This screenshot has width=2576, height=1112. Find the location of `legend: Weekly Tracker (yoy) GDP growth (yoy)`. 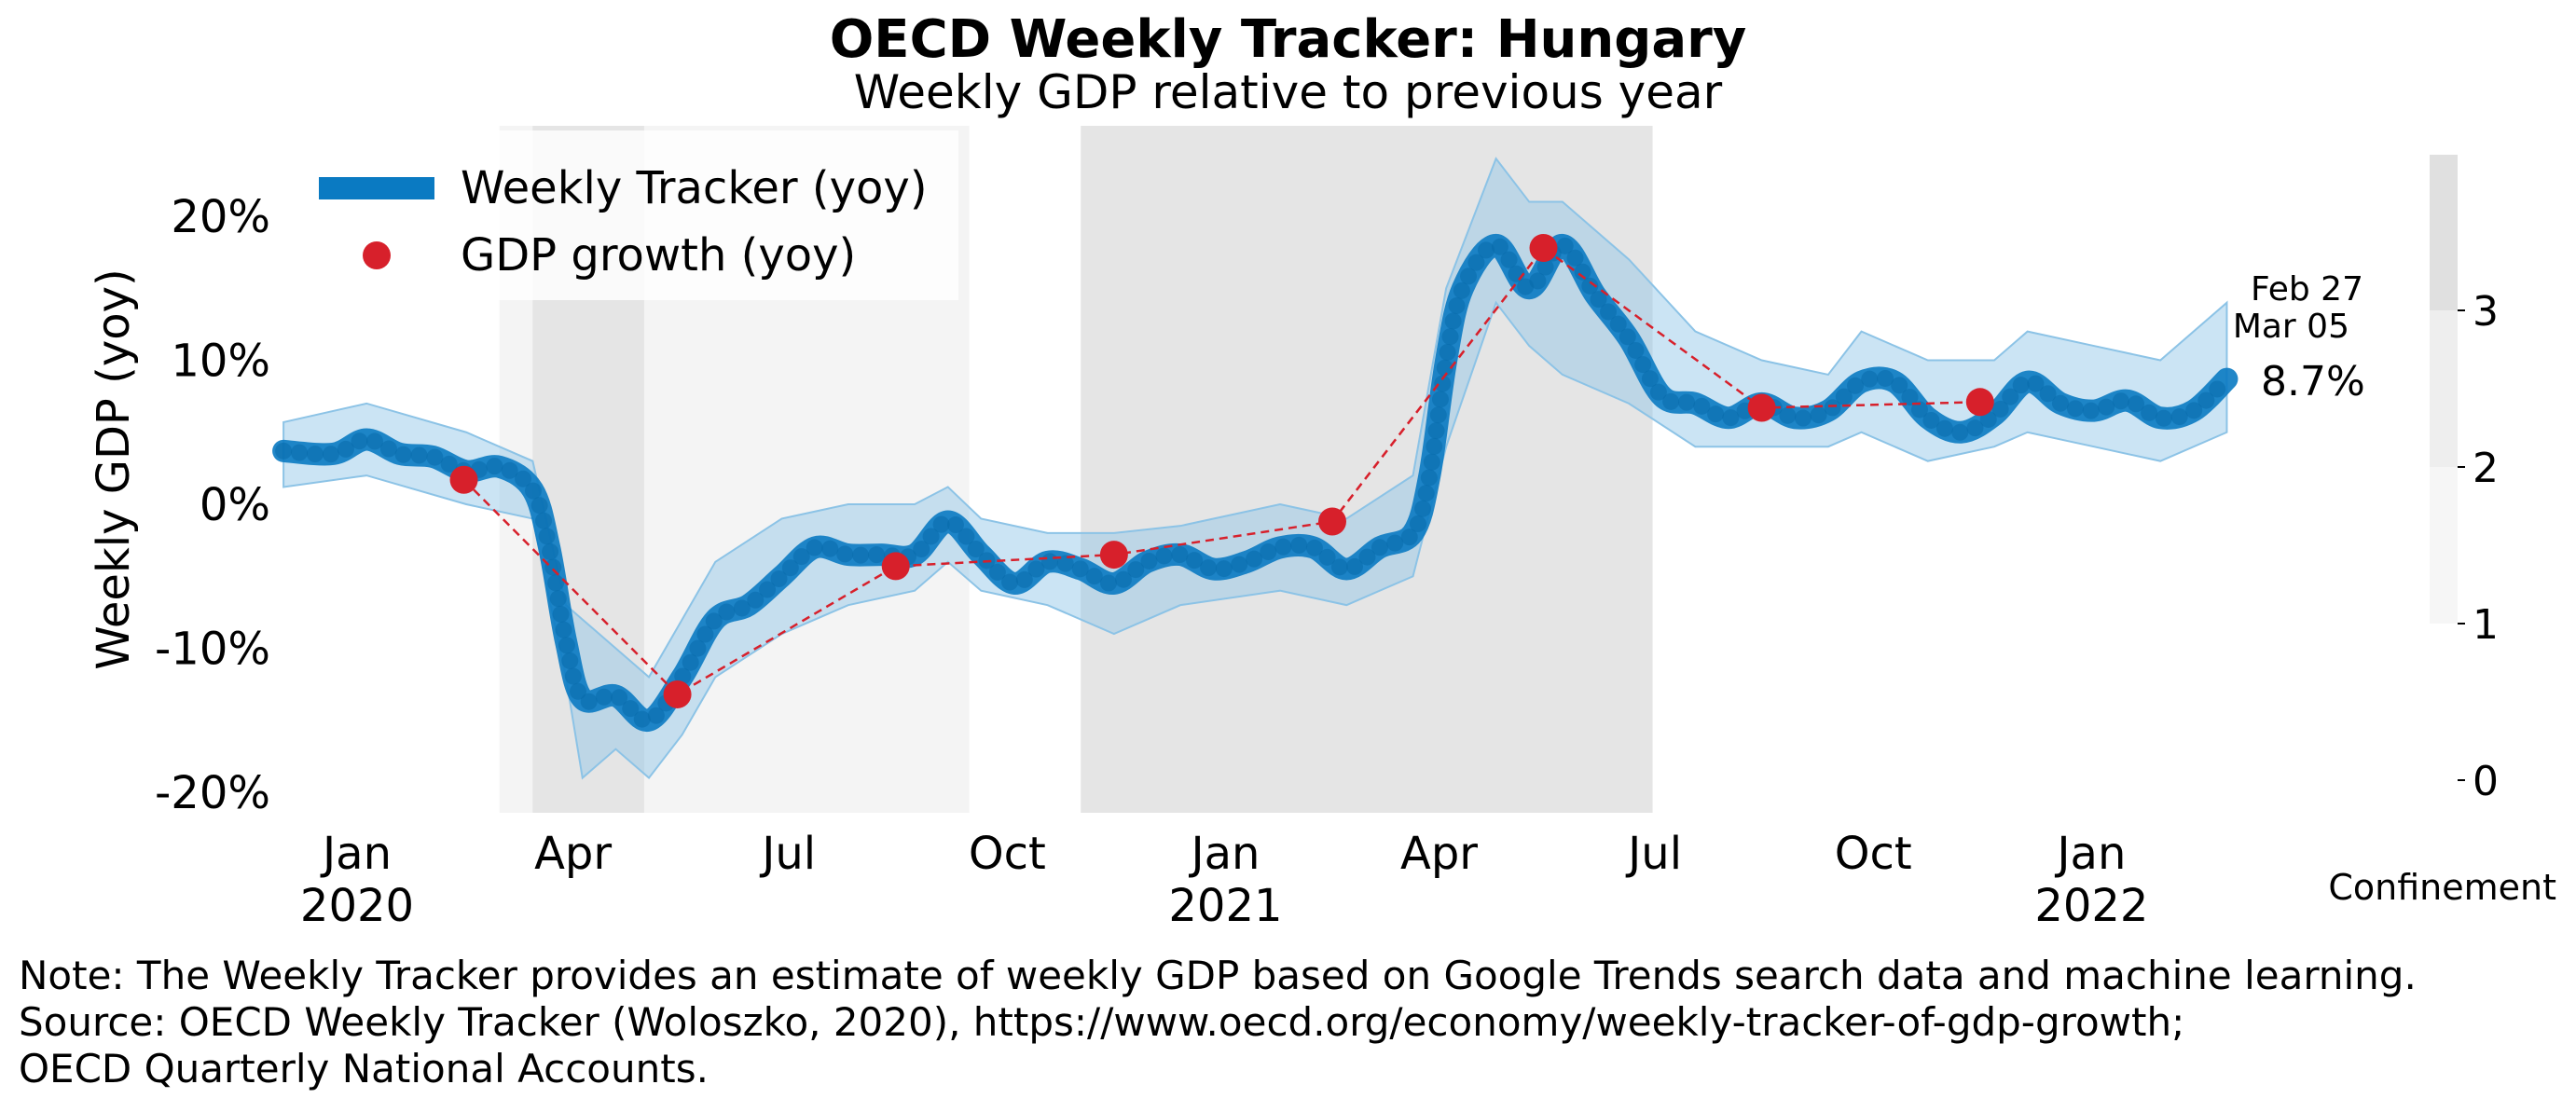

legend: Weekly Tracker (yoy) GDP growth (yoy) is located at coordinates (631, 215).